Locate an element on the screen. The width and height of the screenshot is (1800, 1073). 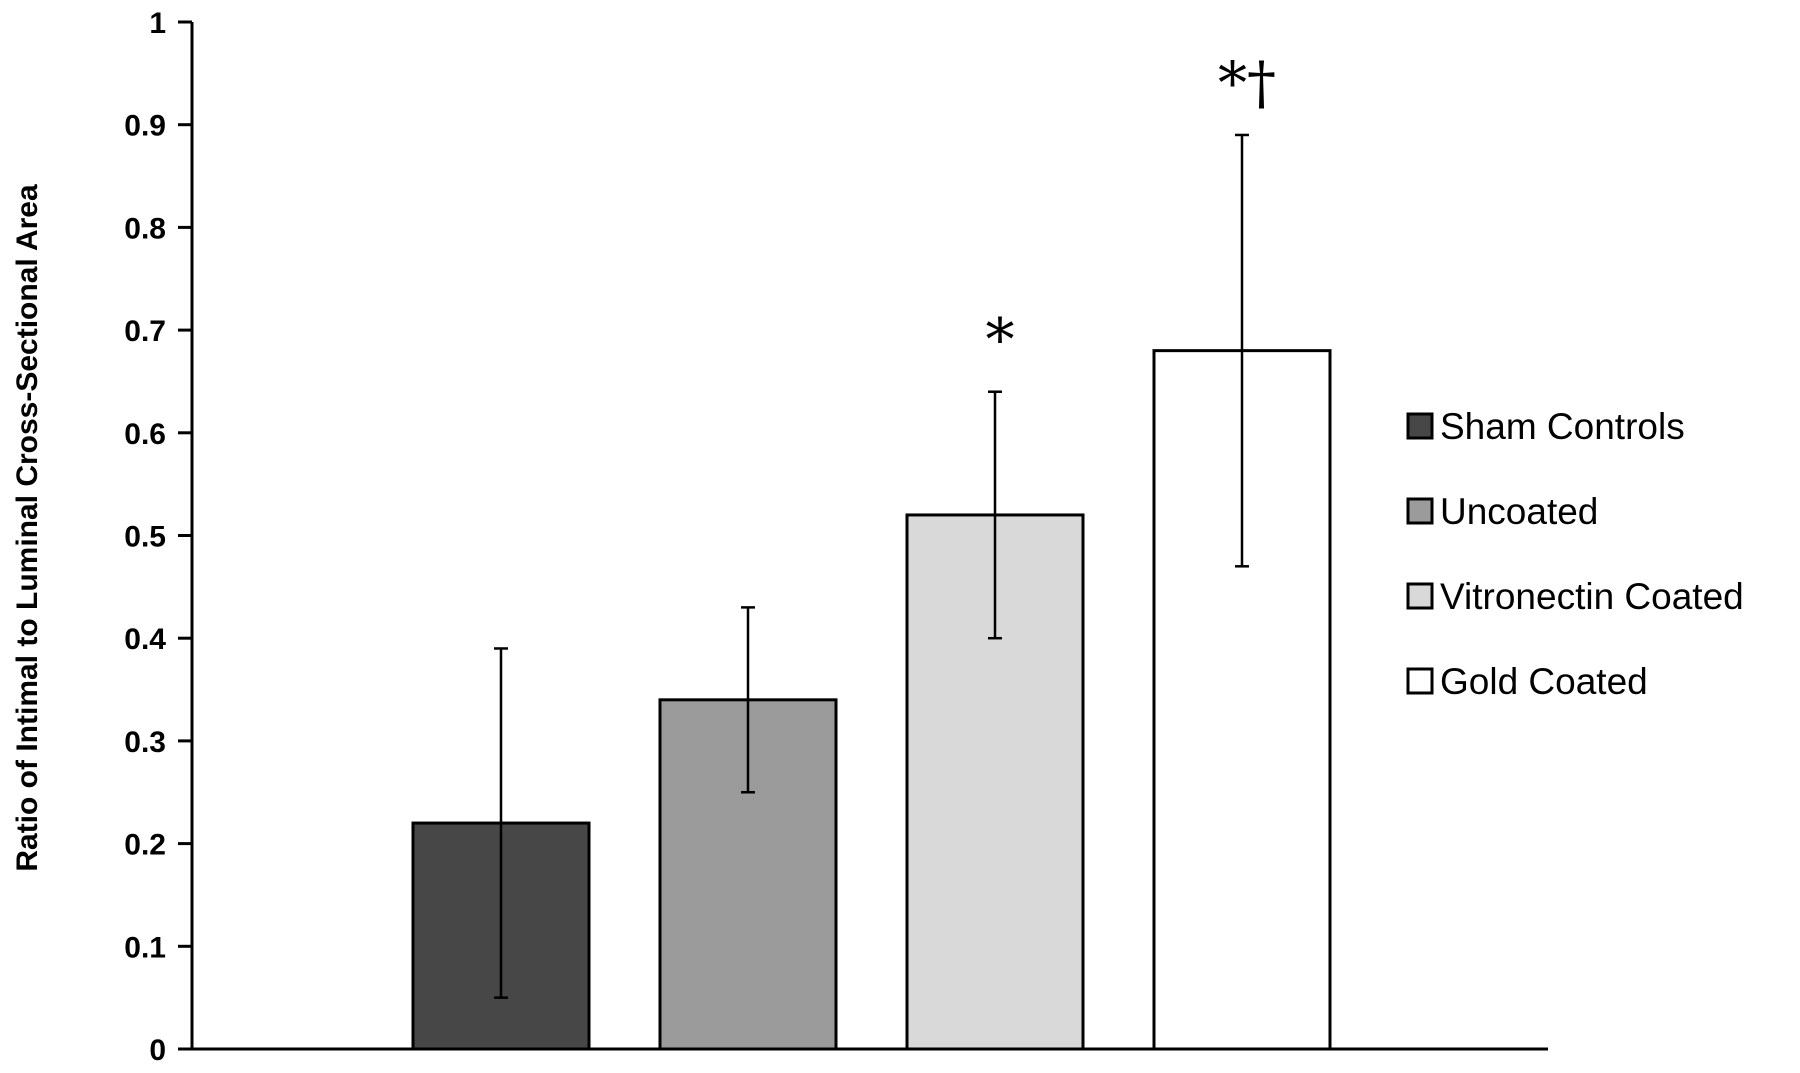
legend-label-3: Vitronectin Coated is located at coordinates (1592, 596).